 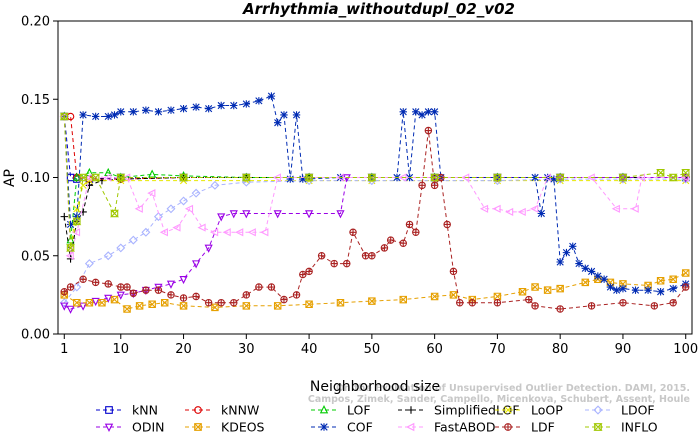 I want to click on legend-label: kNNW, so click(x=240, y=410).